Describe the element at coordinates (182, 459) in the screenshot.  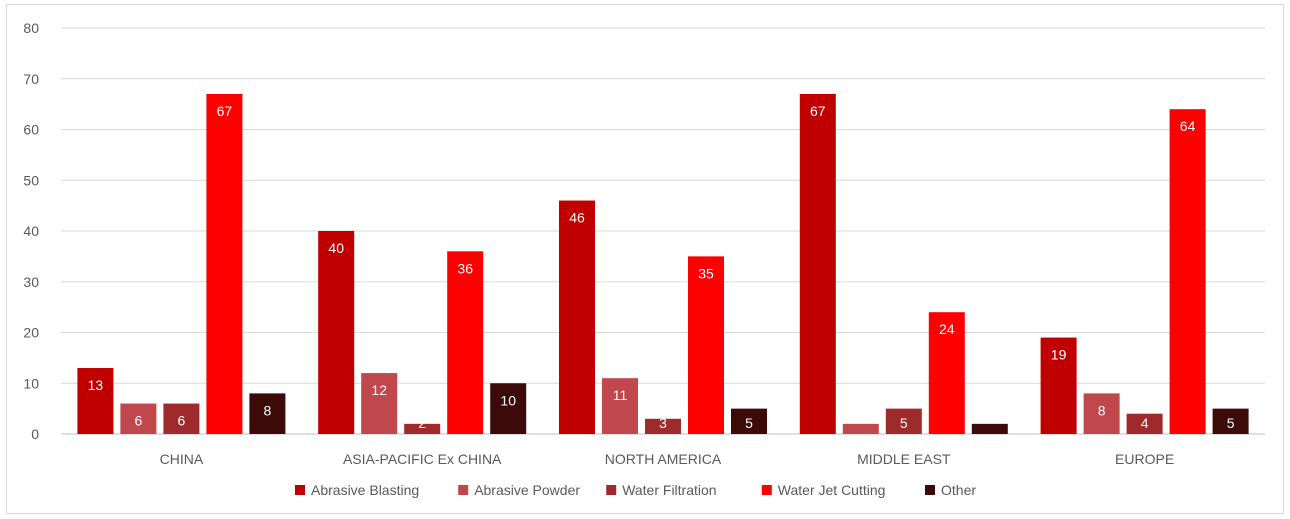
I see `category-label: CHINA` at that location.